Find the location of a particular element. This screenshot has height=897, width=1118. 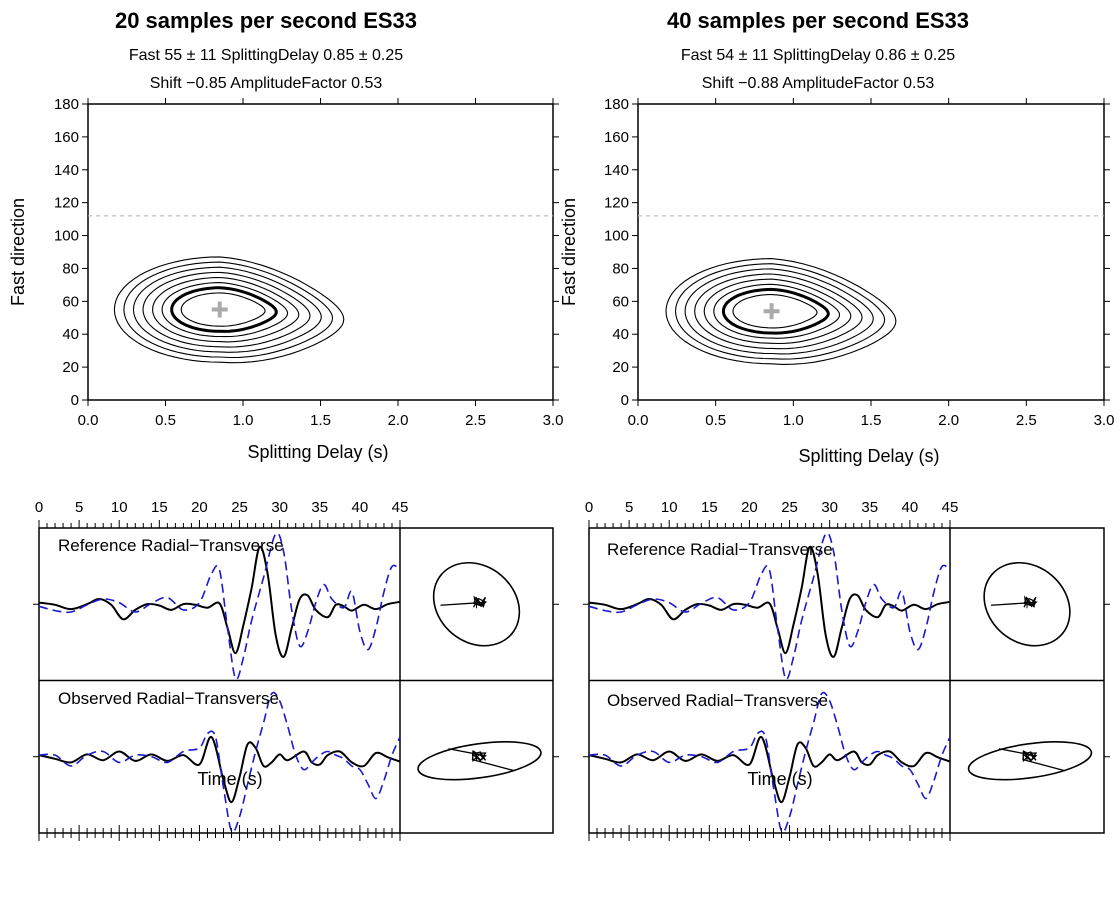

right-panel-title: 40 samples per second ES33 is located at coordinates (818, 20).